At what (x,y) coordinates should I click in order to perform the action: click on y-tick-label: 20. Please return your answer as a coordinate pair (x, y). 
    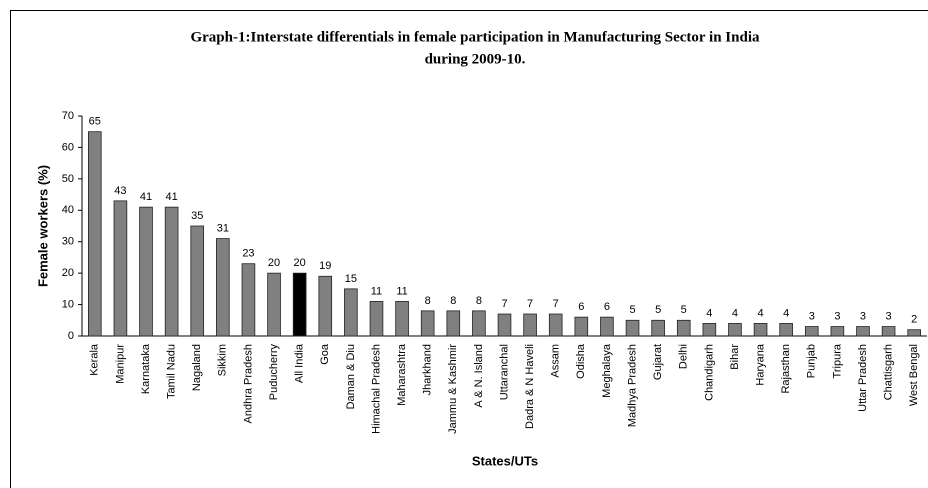
    Looking at the image, I should click on (68, 273).